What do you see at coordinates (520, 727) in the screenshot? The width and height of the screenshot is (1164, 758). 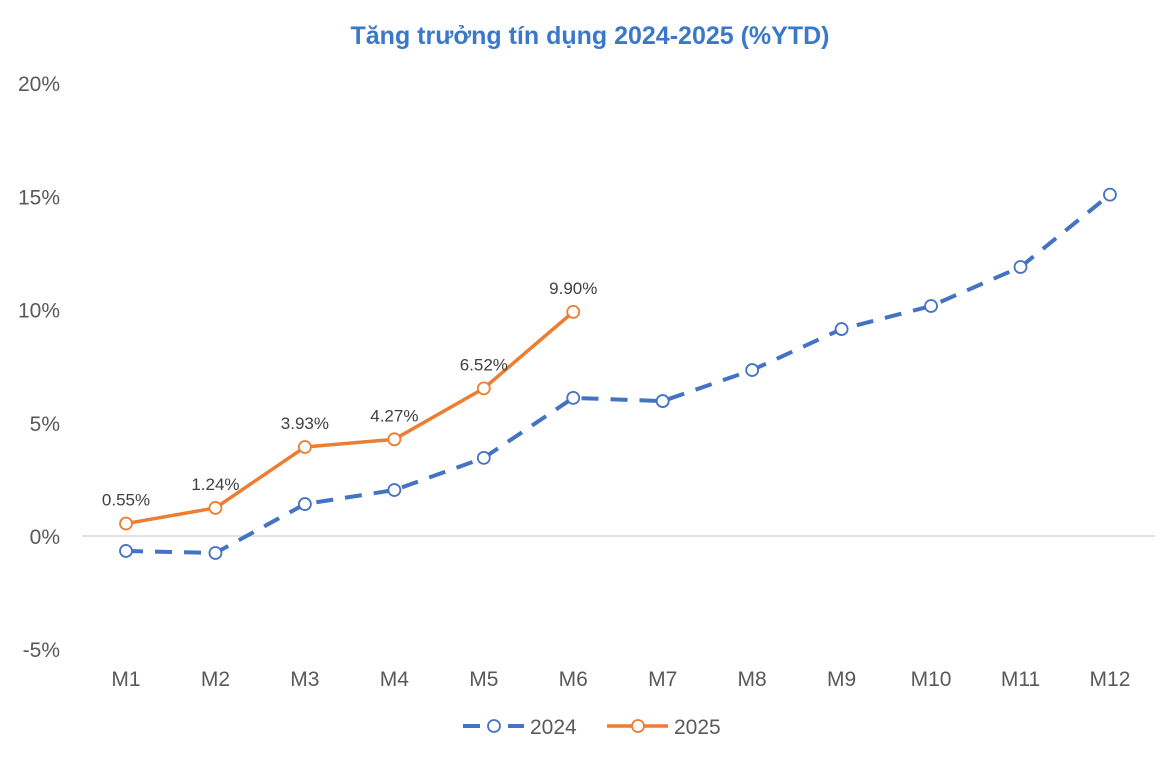 I see `legend-item-2024: 2024` at bounding box center [520, 727].